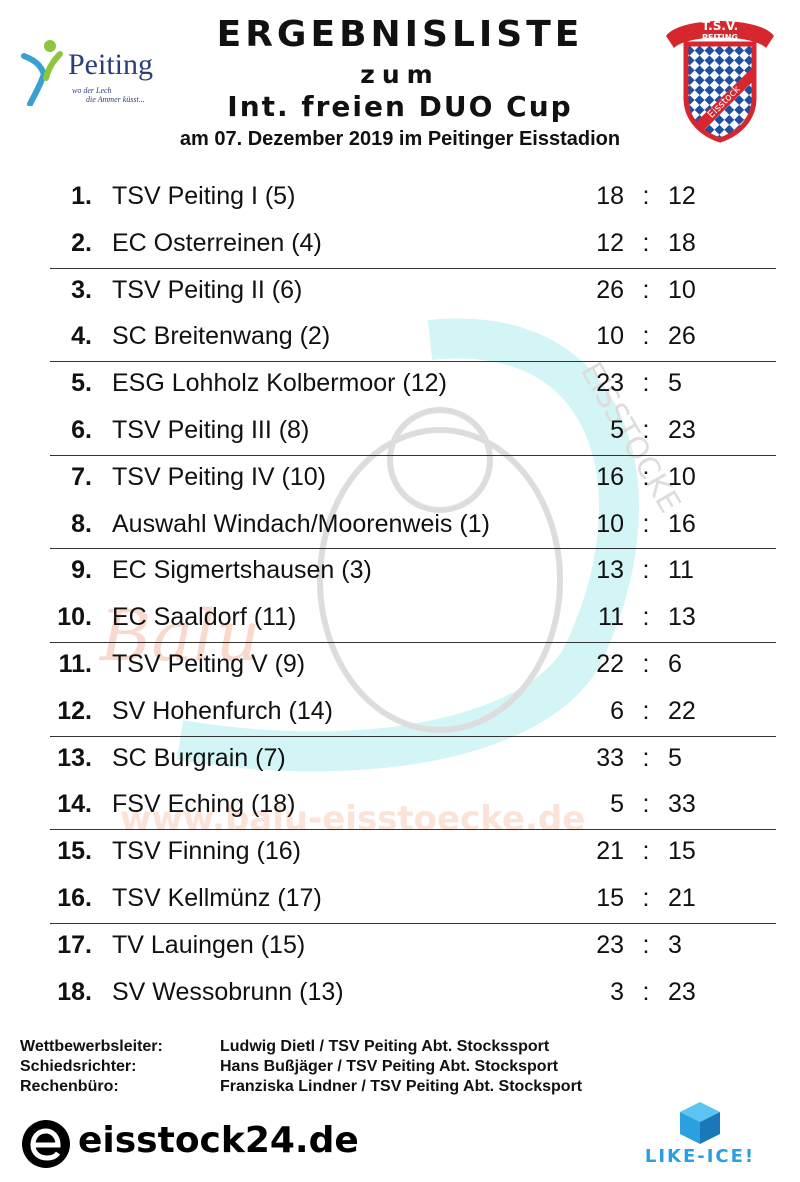 The image size is (800, 1182). Describe the element at coordinates (400, 197) in the screenshot. I see `result-row: 1. TSV Peiting I (5) 18:12` at that location.